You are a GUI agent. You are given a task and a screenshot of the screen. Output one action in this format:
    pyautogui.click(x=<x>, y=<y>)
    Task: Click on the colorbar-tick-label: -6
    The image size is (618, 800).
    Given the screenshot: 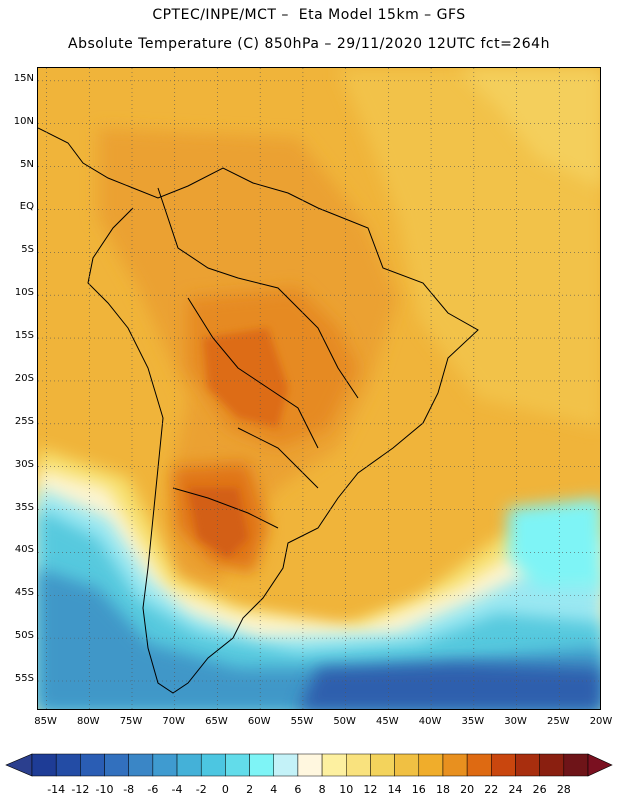 What is the action you would take?
    pyautogui.click(x=153, y=789)
    